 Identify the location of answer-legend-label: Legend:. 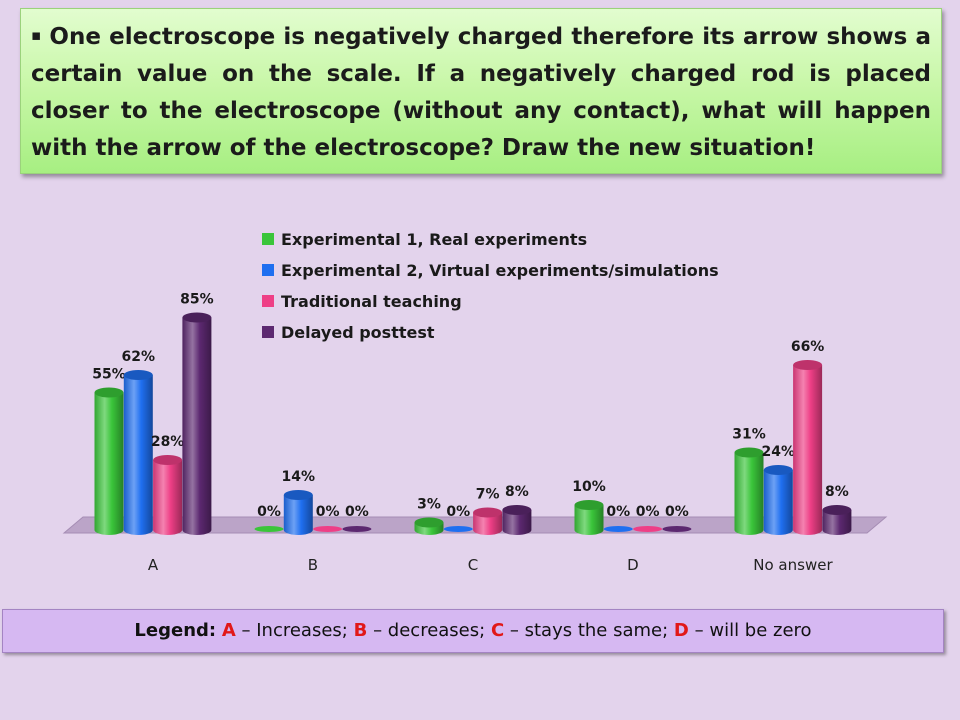
(175, 630).